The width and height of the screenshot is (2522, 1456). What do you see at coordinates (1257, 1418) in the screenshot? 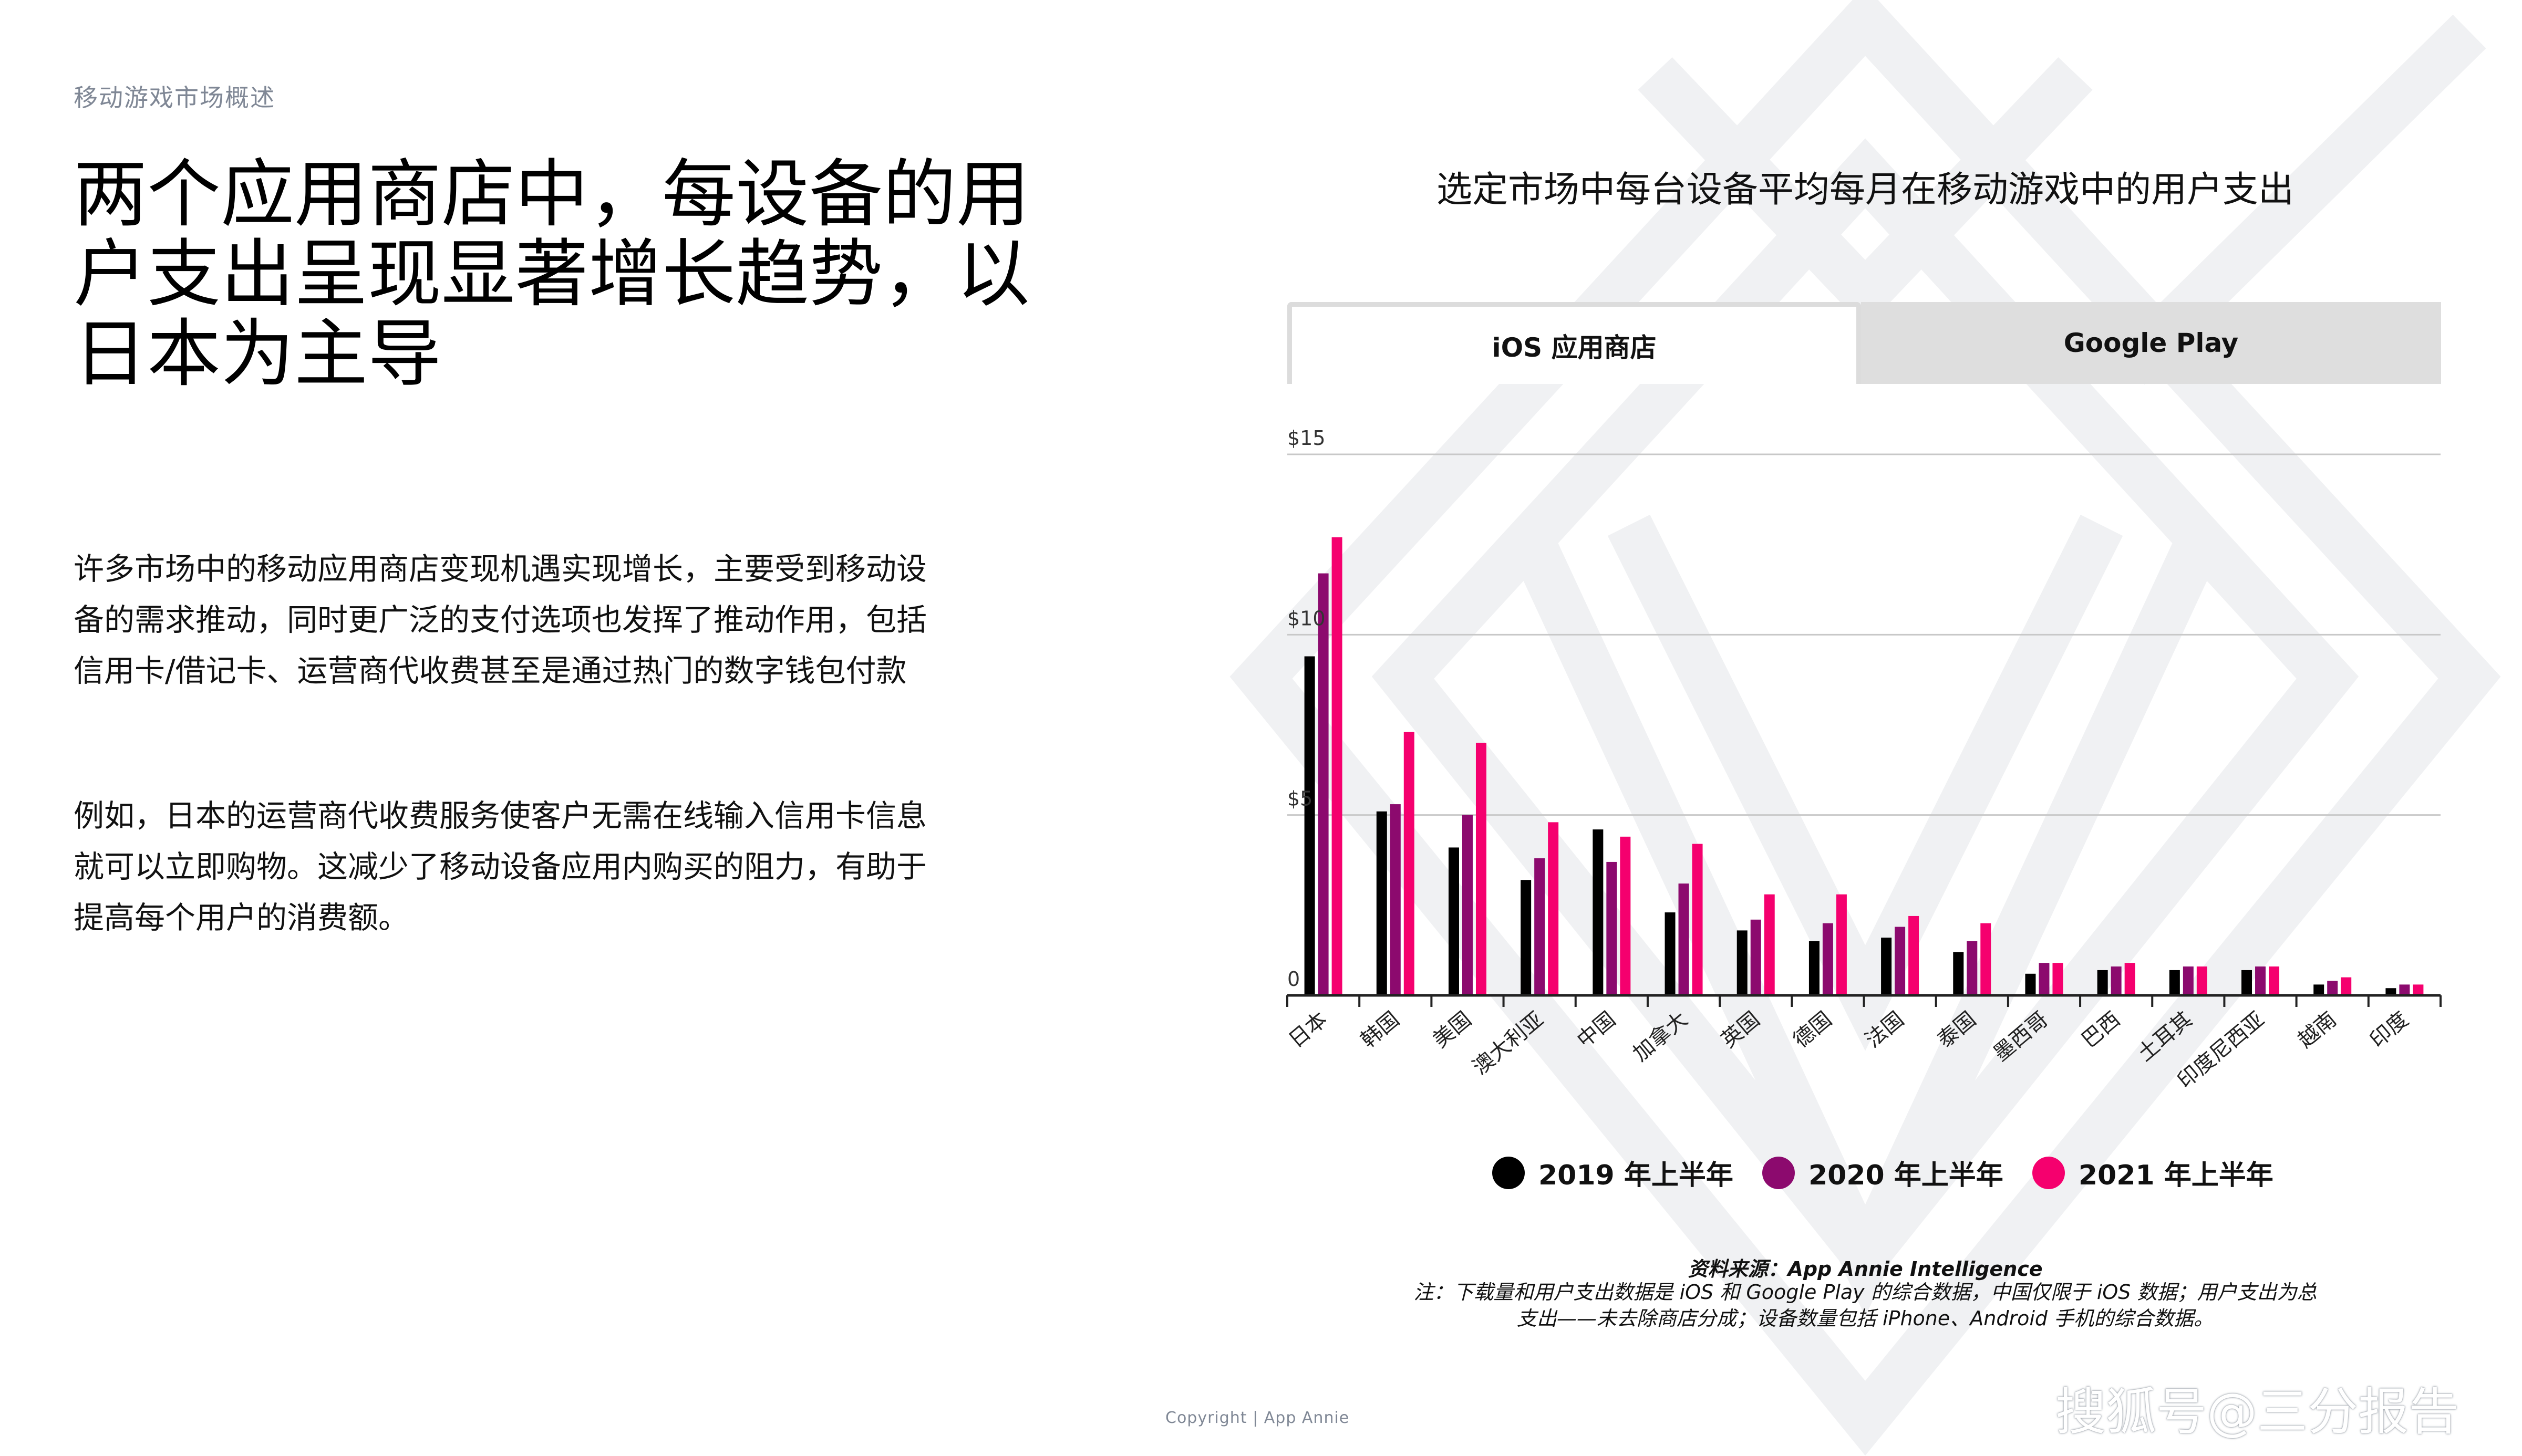
I see `copyright: Copyright | App Annie` at bounding box center [1257, 1418].